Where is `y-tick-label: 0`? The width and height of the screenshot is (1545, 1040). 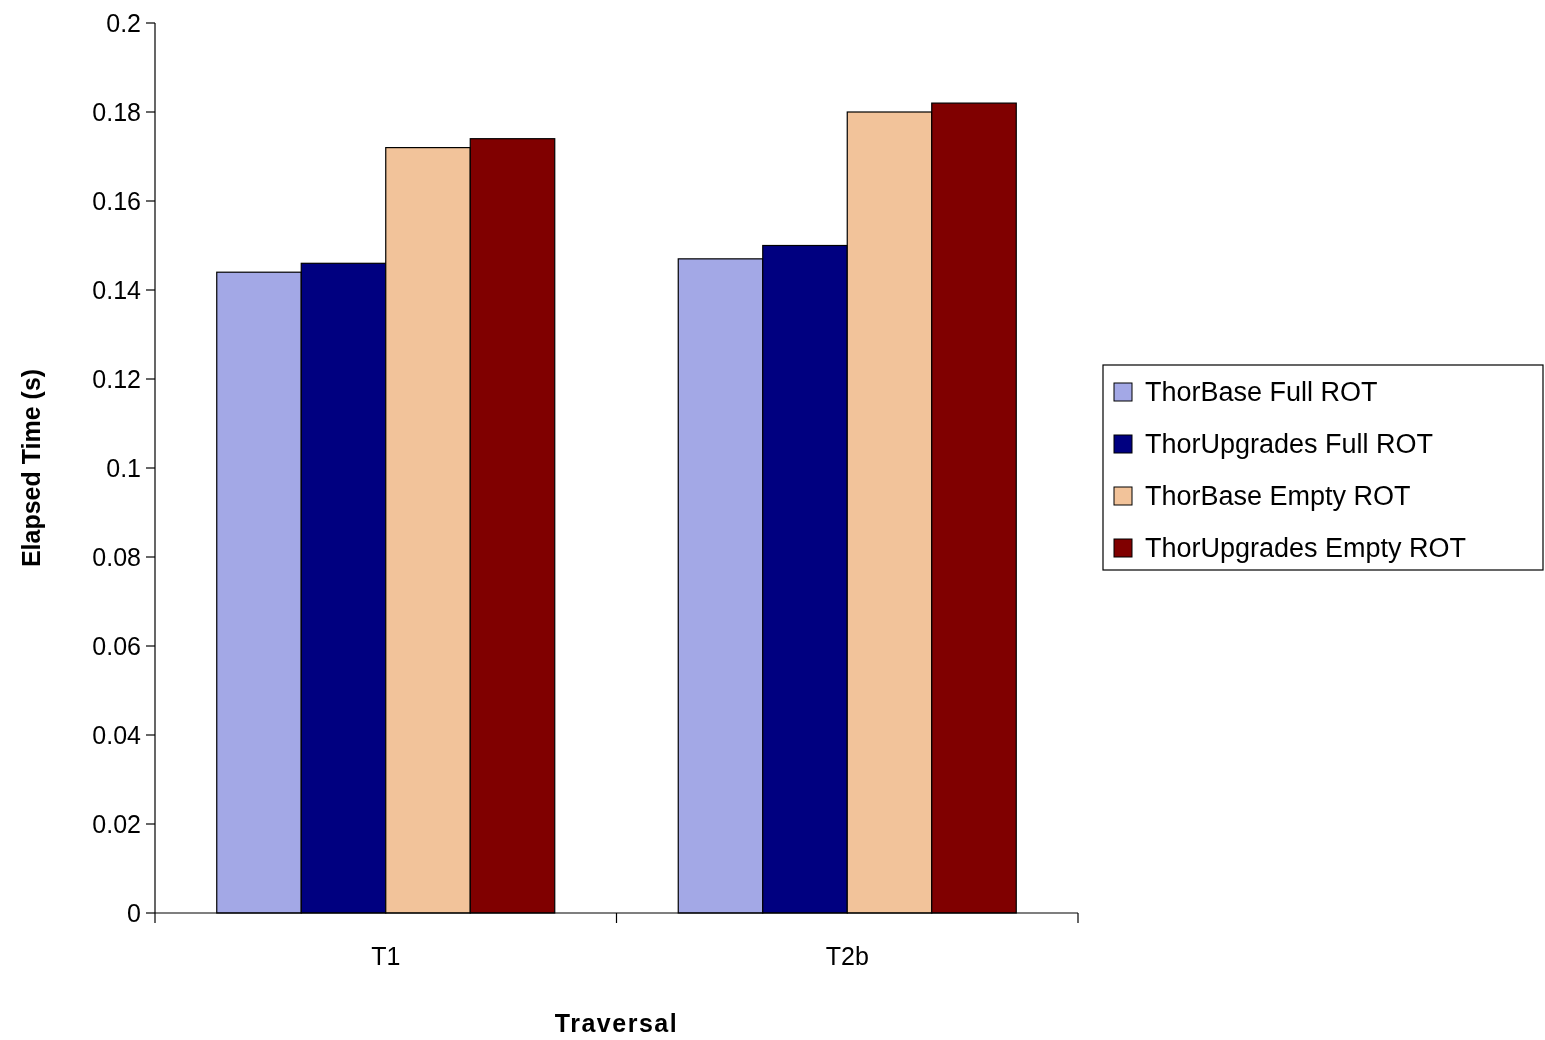 y-tick-label: 0 is located at coordinates (134, 912).